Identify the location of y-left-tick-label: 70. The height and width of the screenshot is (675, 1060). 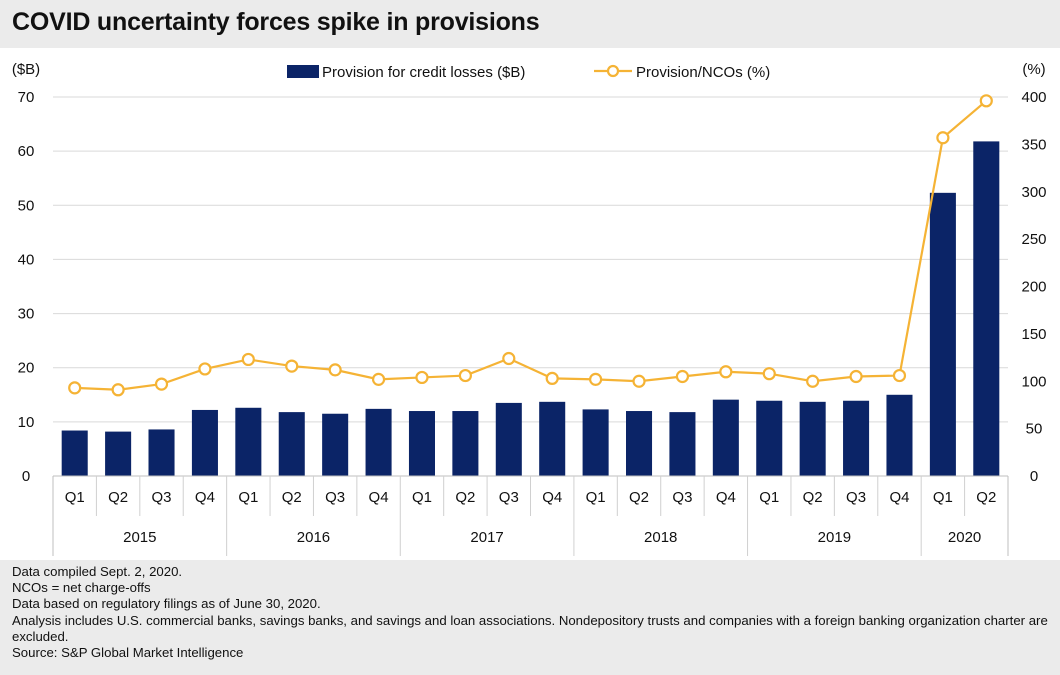
(26, 97).